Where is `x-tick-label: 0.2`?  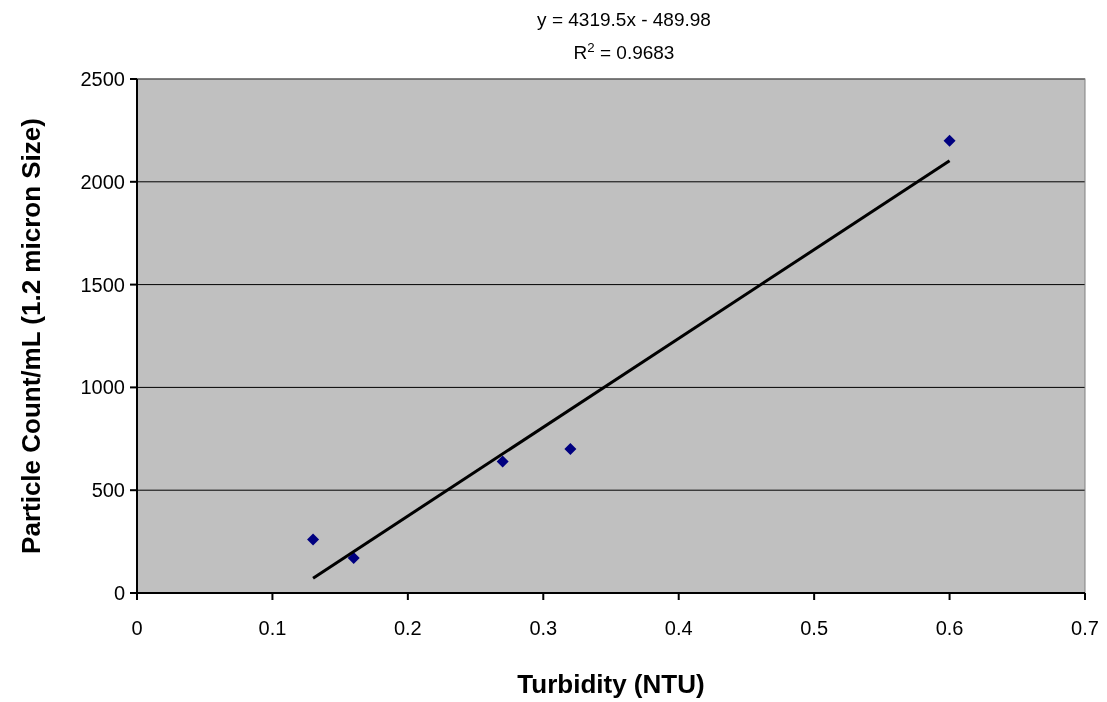
x-tick-label: 0.2 is located at coordinates (407, 628).